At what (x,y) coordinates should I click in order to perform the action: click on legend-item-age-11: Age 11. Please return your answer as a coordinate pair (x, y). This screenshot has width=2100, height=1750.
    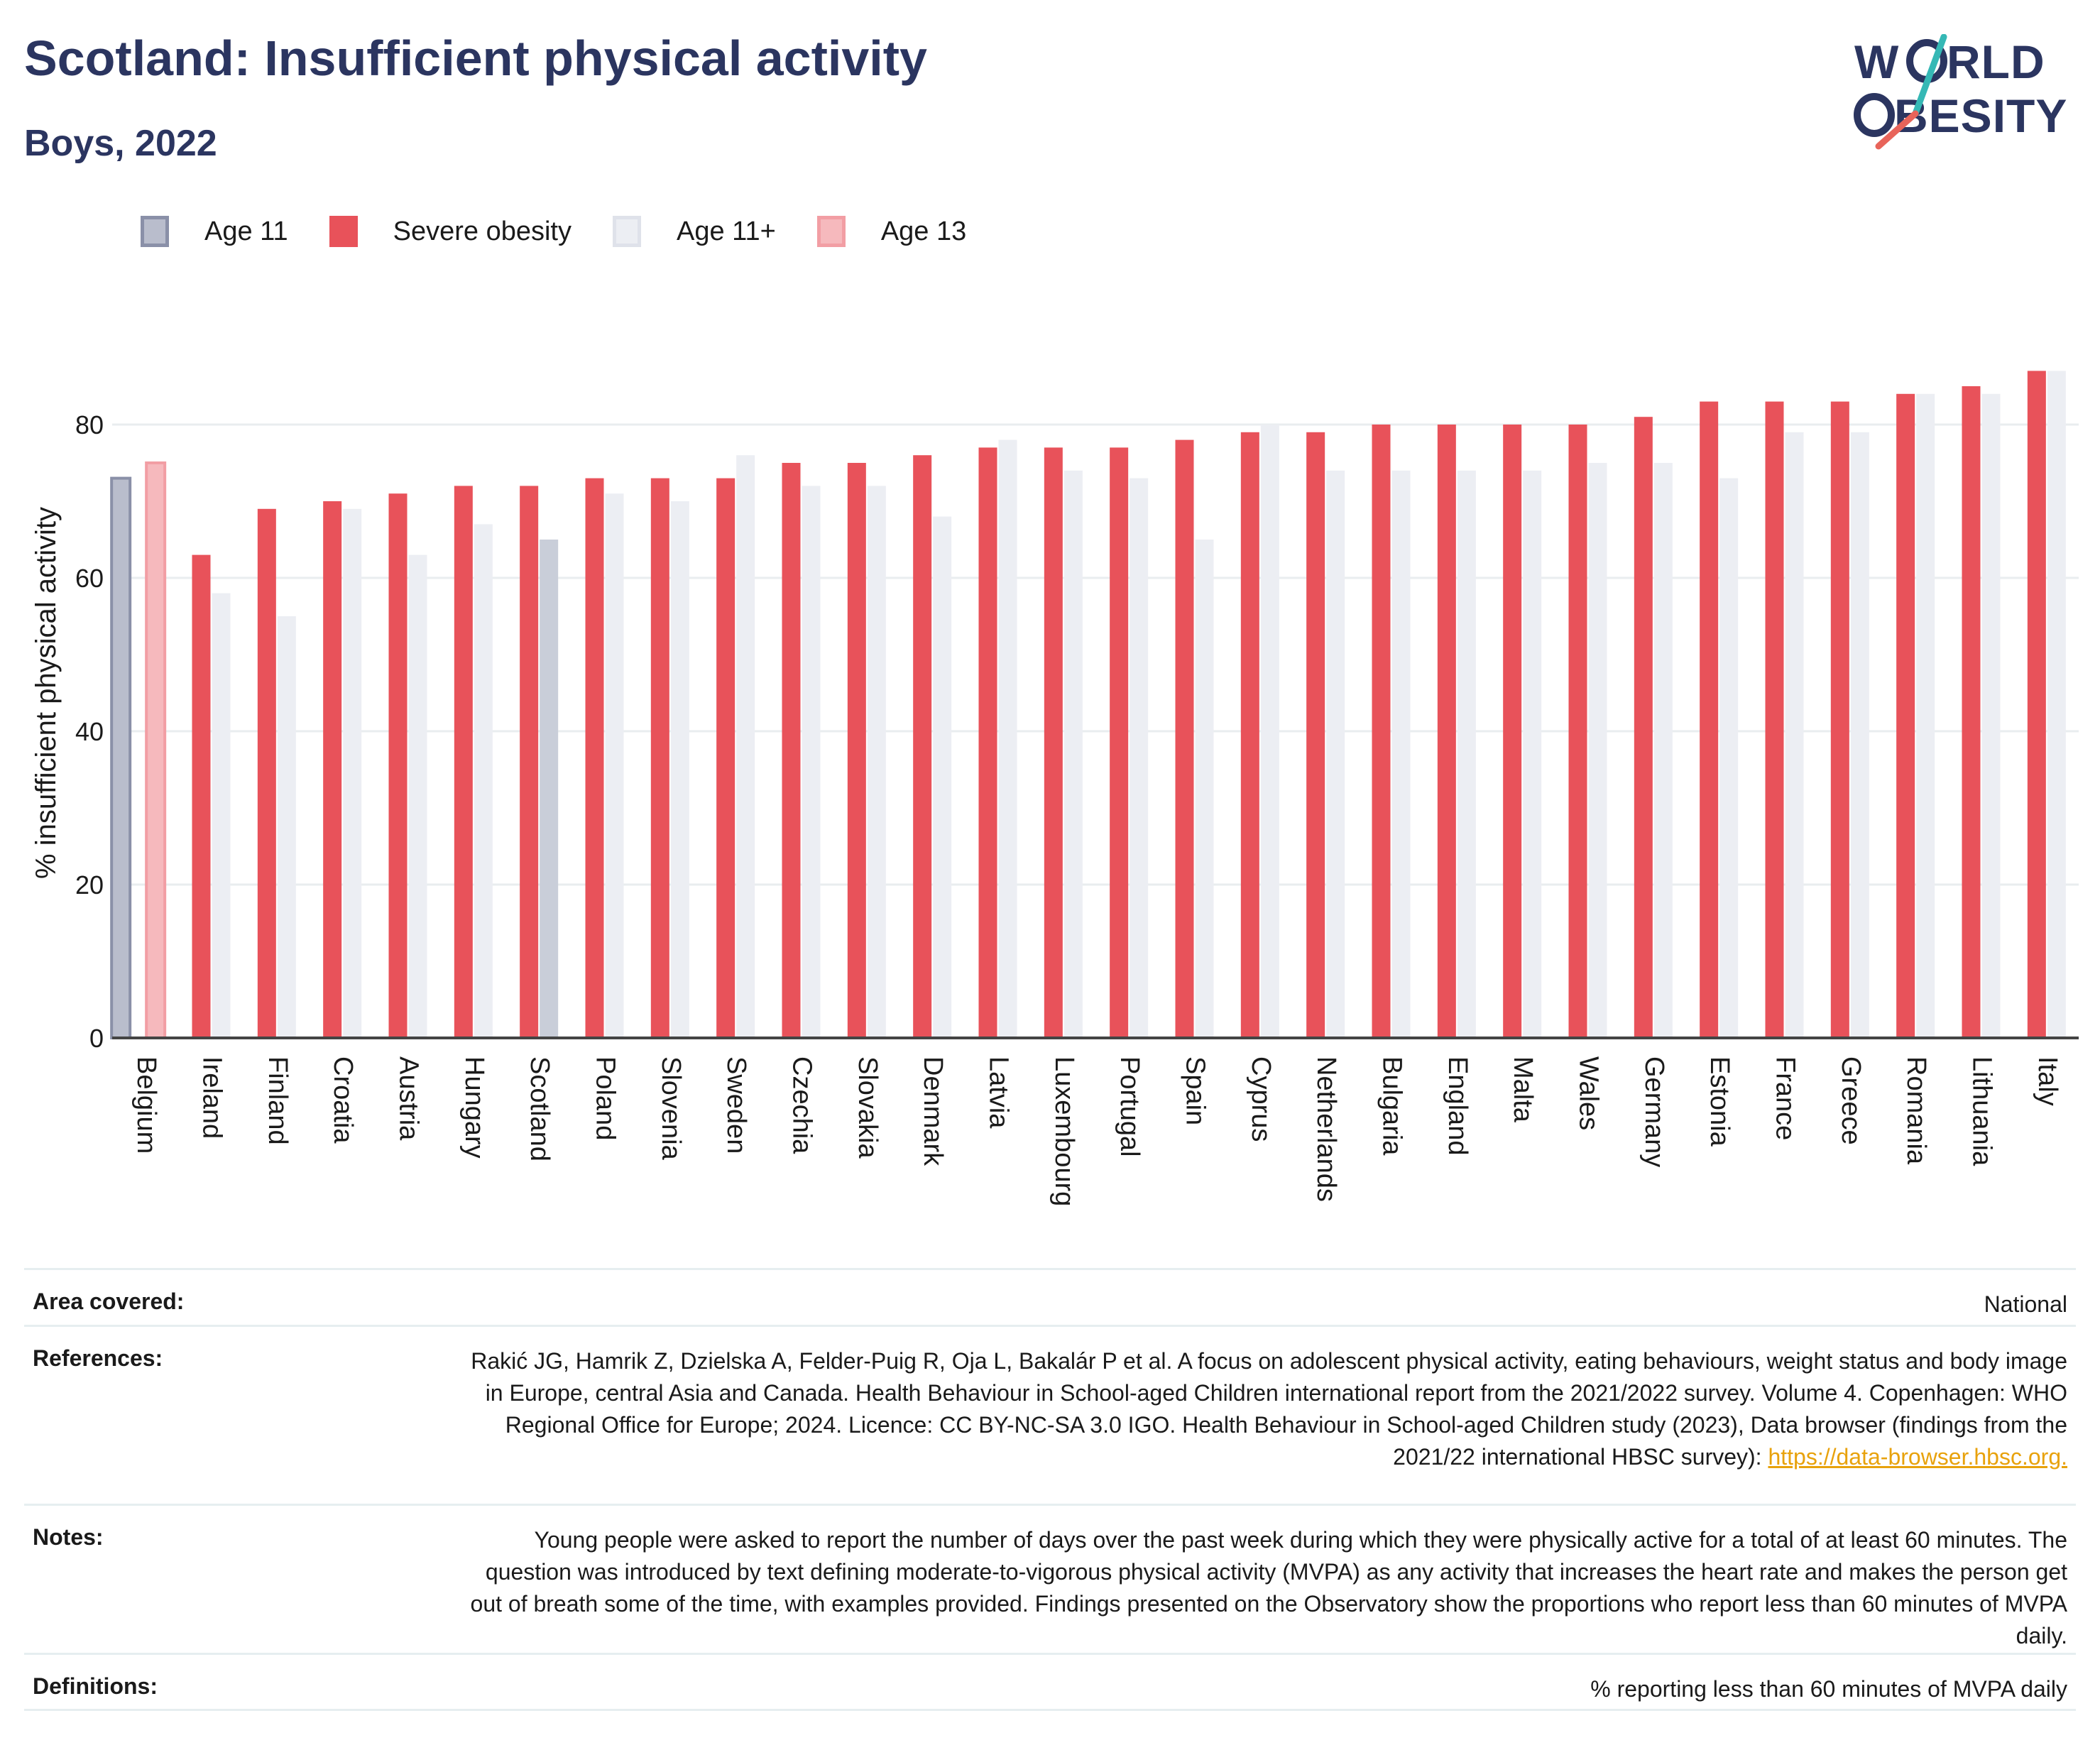
    Looking at the image, I should click on (214, 231).